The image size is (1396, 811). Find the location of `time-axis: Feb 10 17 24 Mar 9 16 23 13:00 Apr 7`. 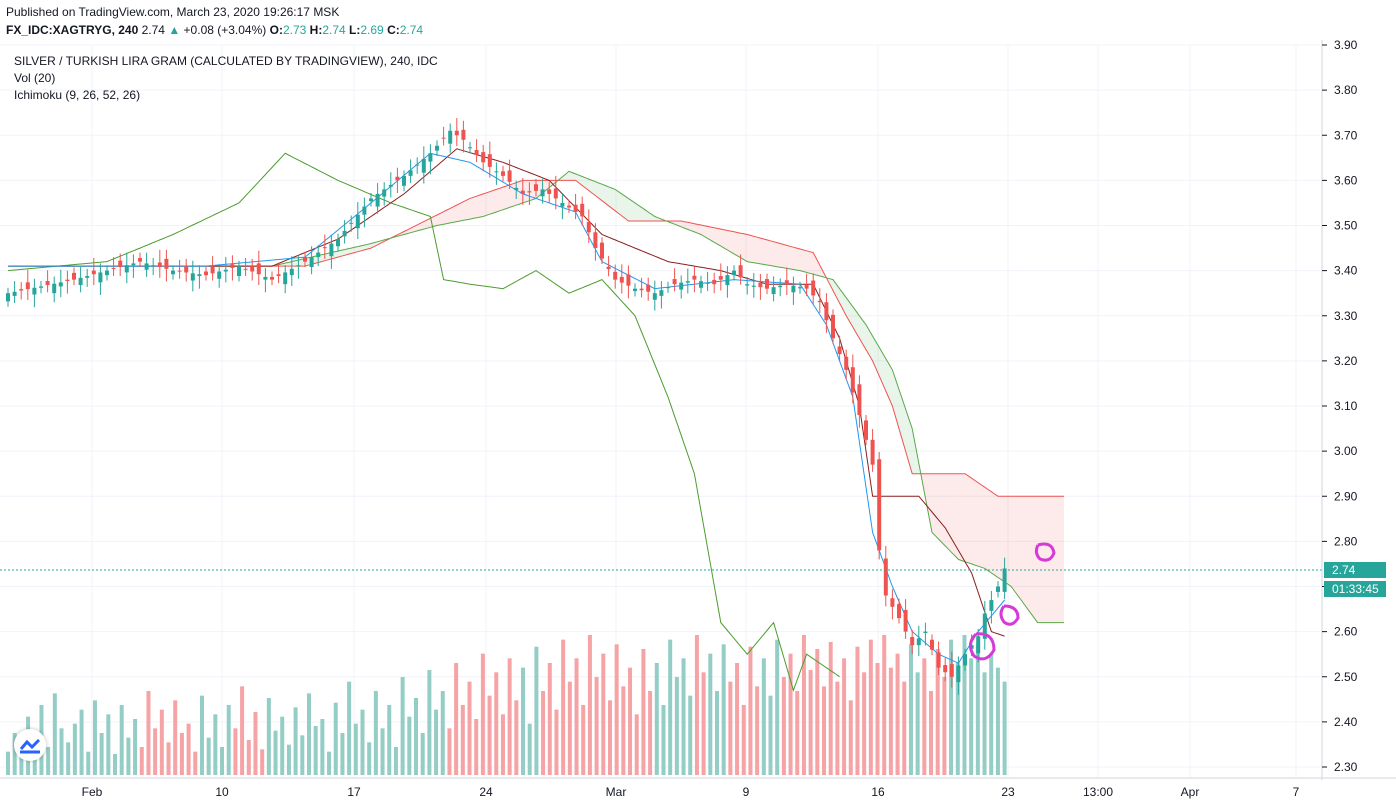

time-axis: Feb 10 17 24 Mar 9 16 23 13:00 Apr 7 is located at coordinates (691, 792).